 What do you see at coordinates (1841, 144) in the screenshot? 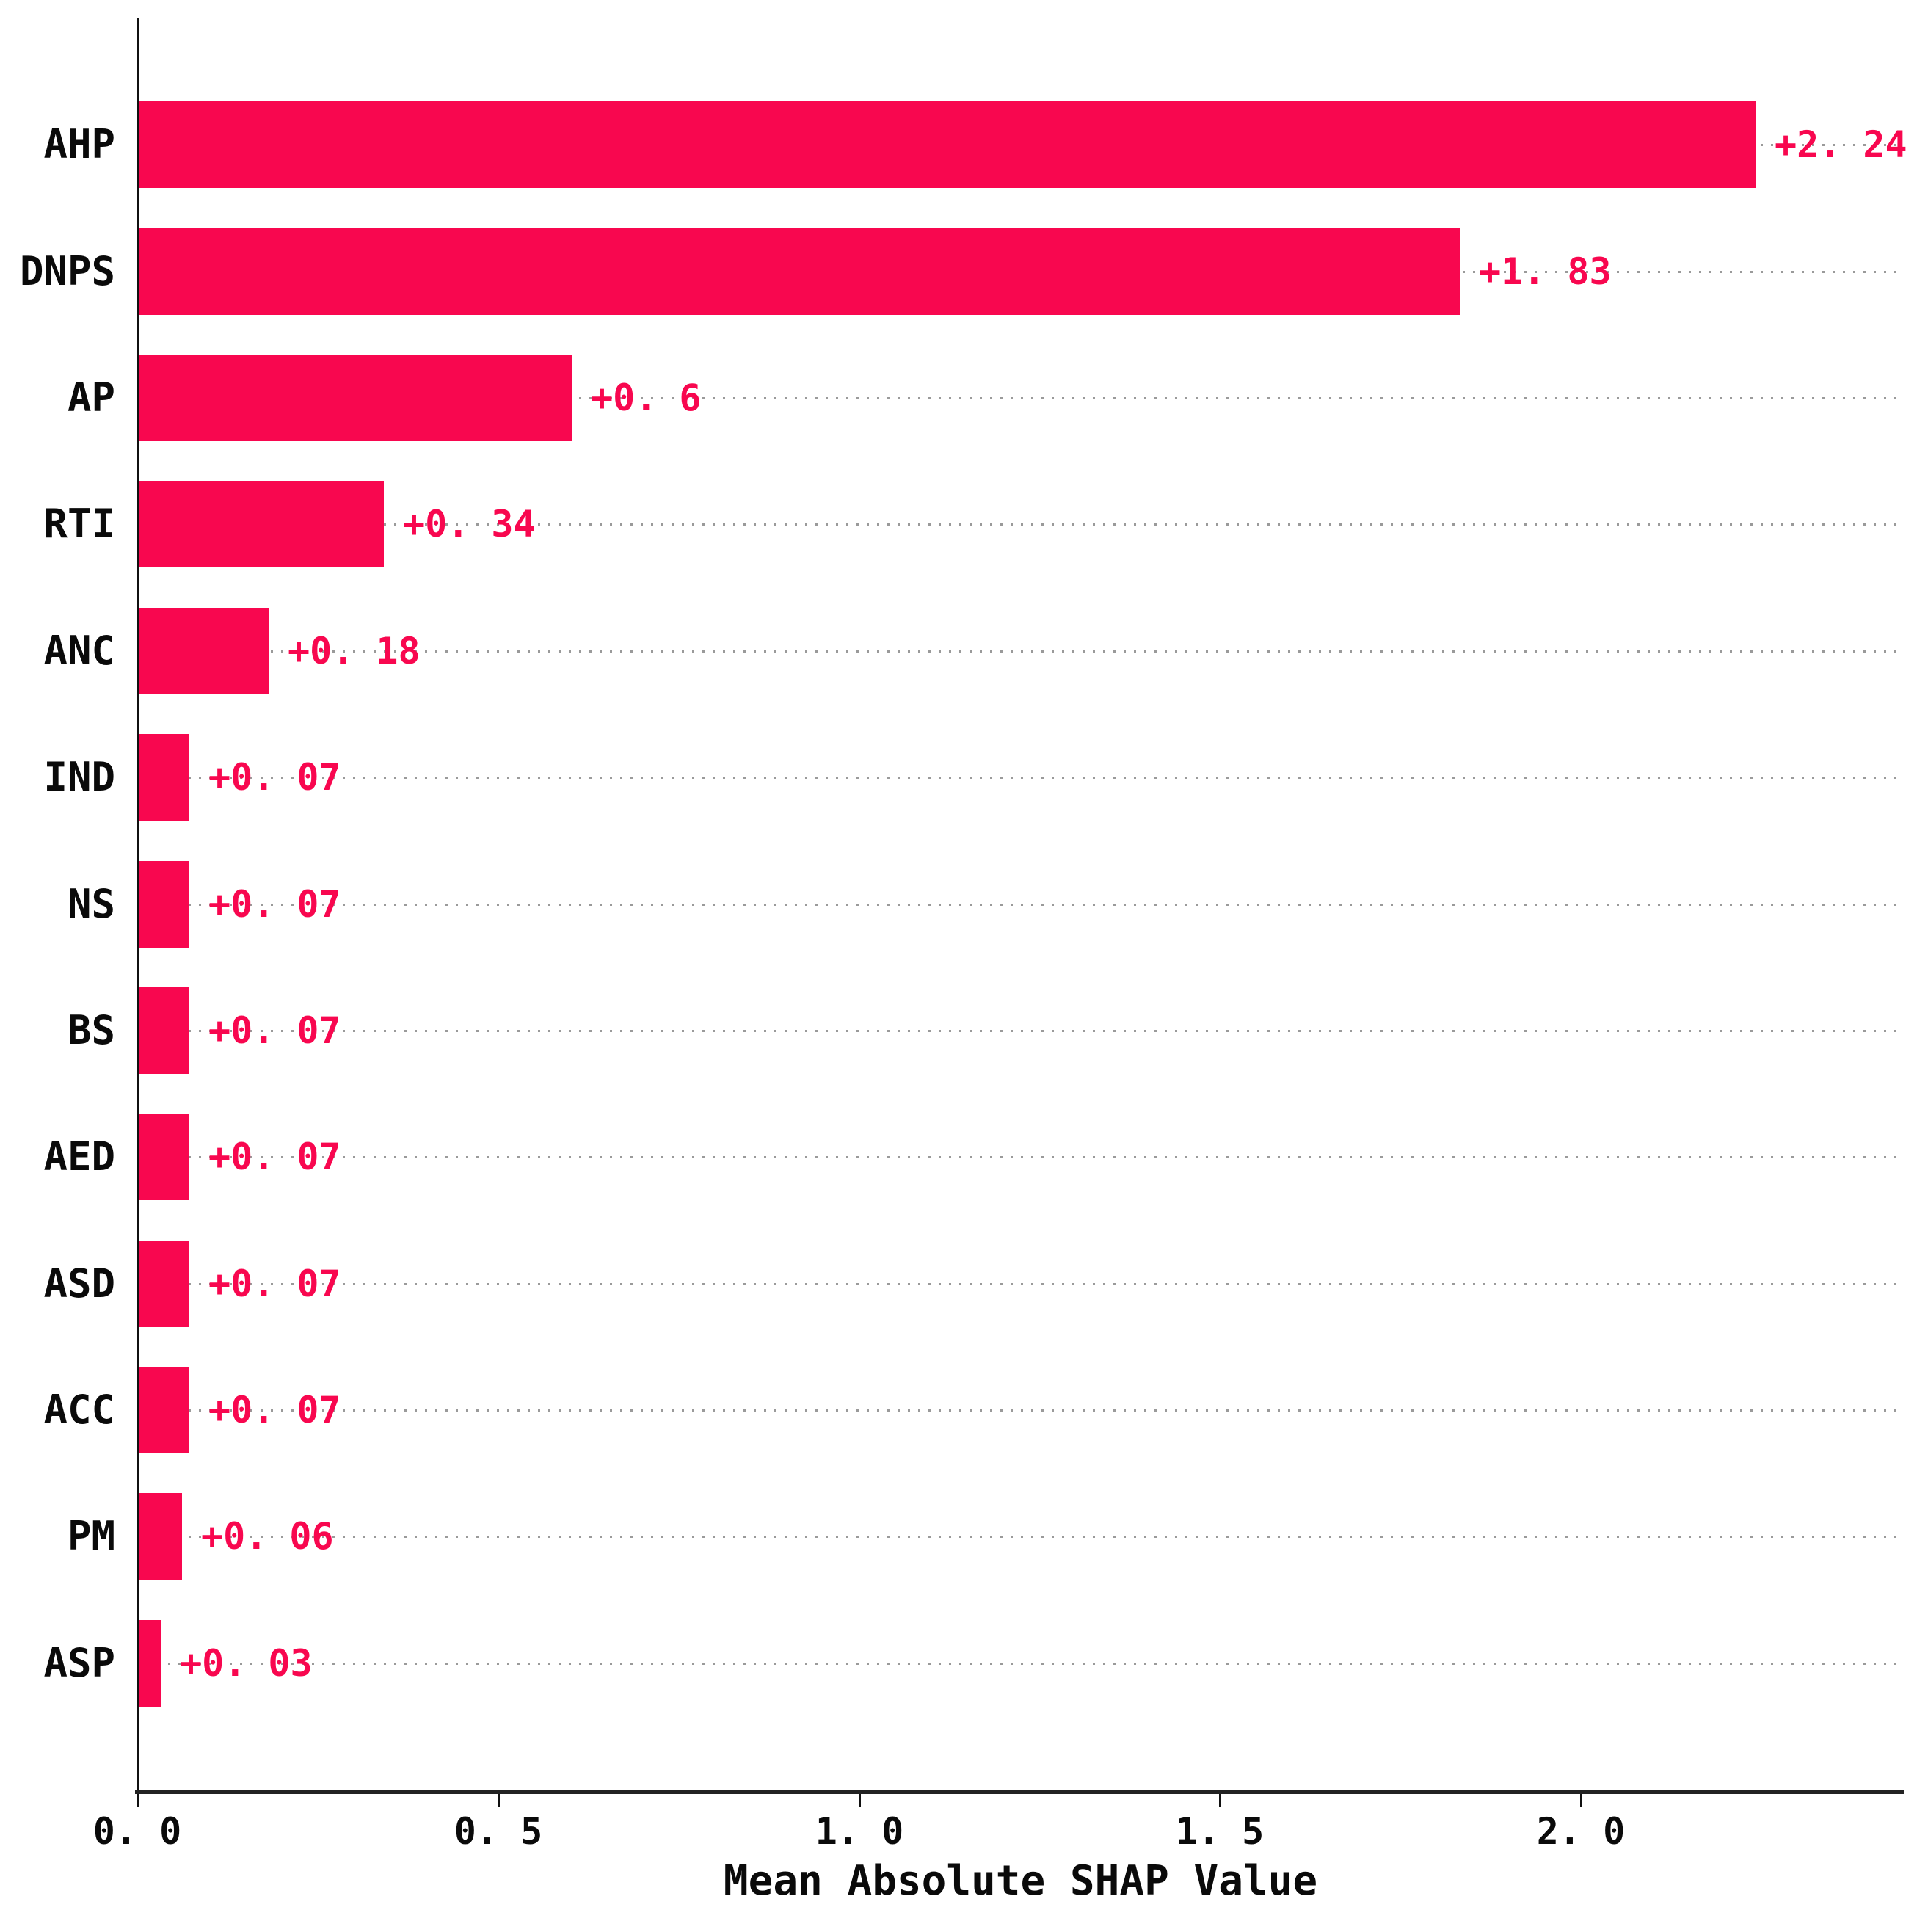
I see `bar-value-label: +2. 24` at bounding box center [1841, 144].